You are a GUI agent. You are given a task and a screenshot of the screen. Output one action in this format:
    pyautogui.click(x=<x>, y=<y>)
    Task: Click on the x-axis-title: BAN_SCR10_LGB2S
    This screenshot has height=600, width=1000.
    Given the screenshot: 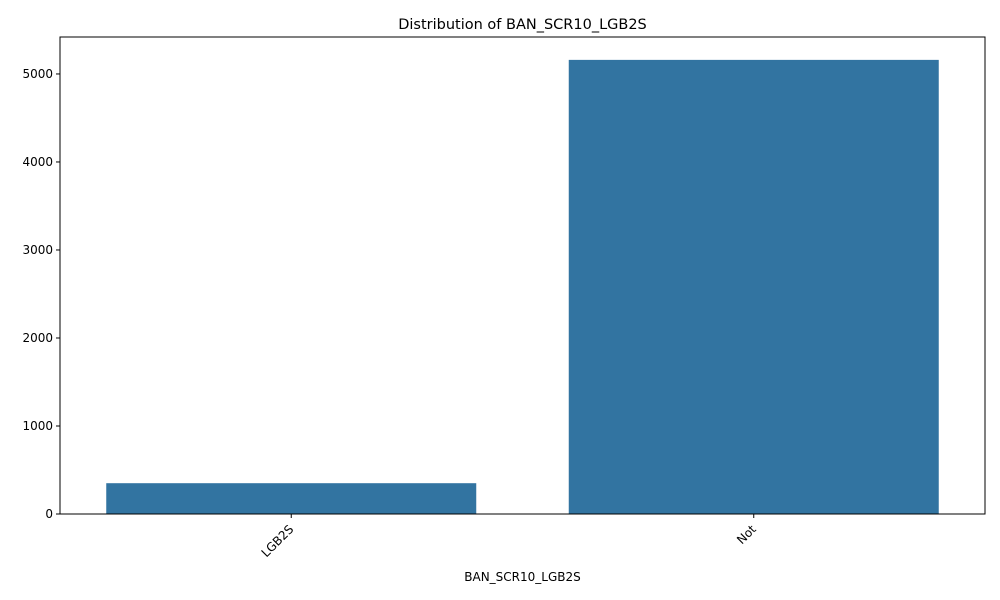 What is the action you would take?
    pyautogui.click(x=522, y=577)
    